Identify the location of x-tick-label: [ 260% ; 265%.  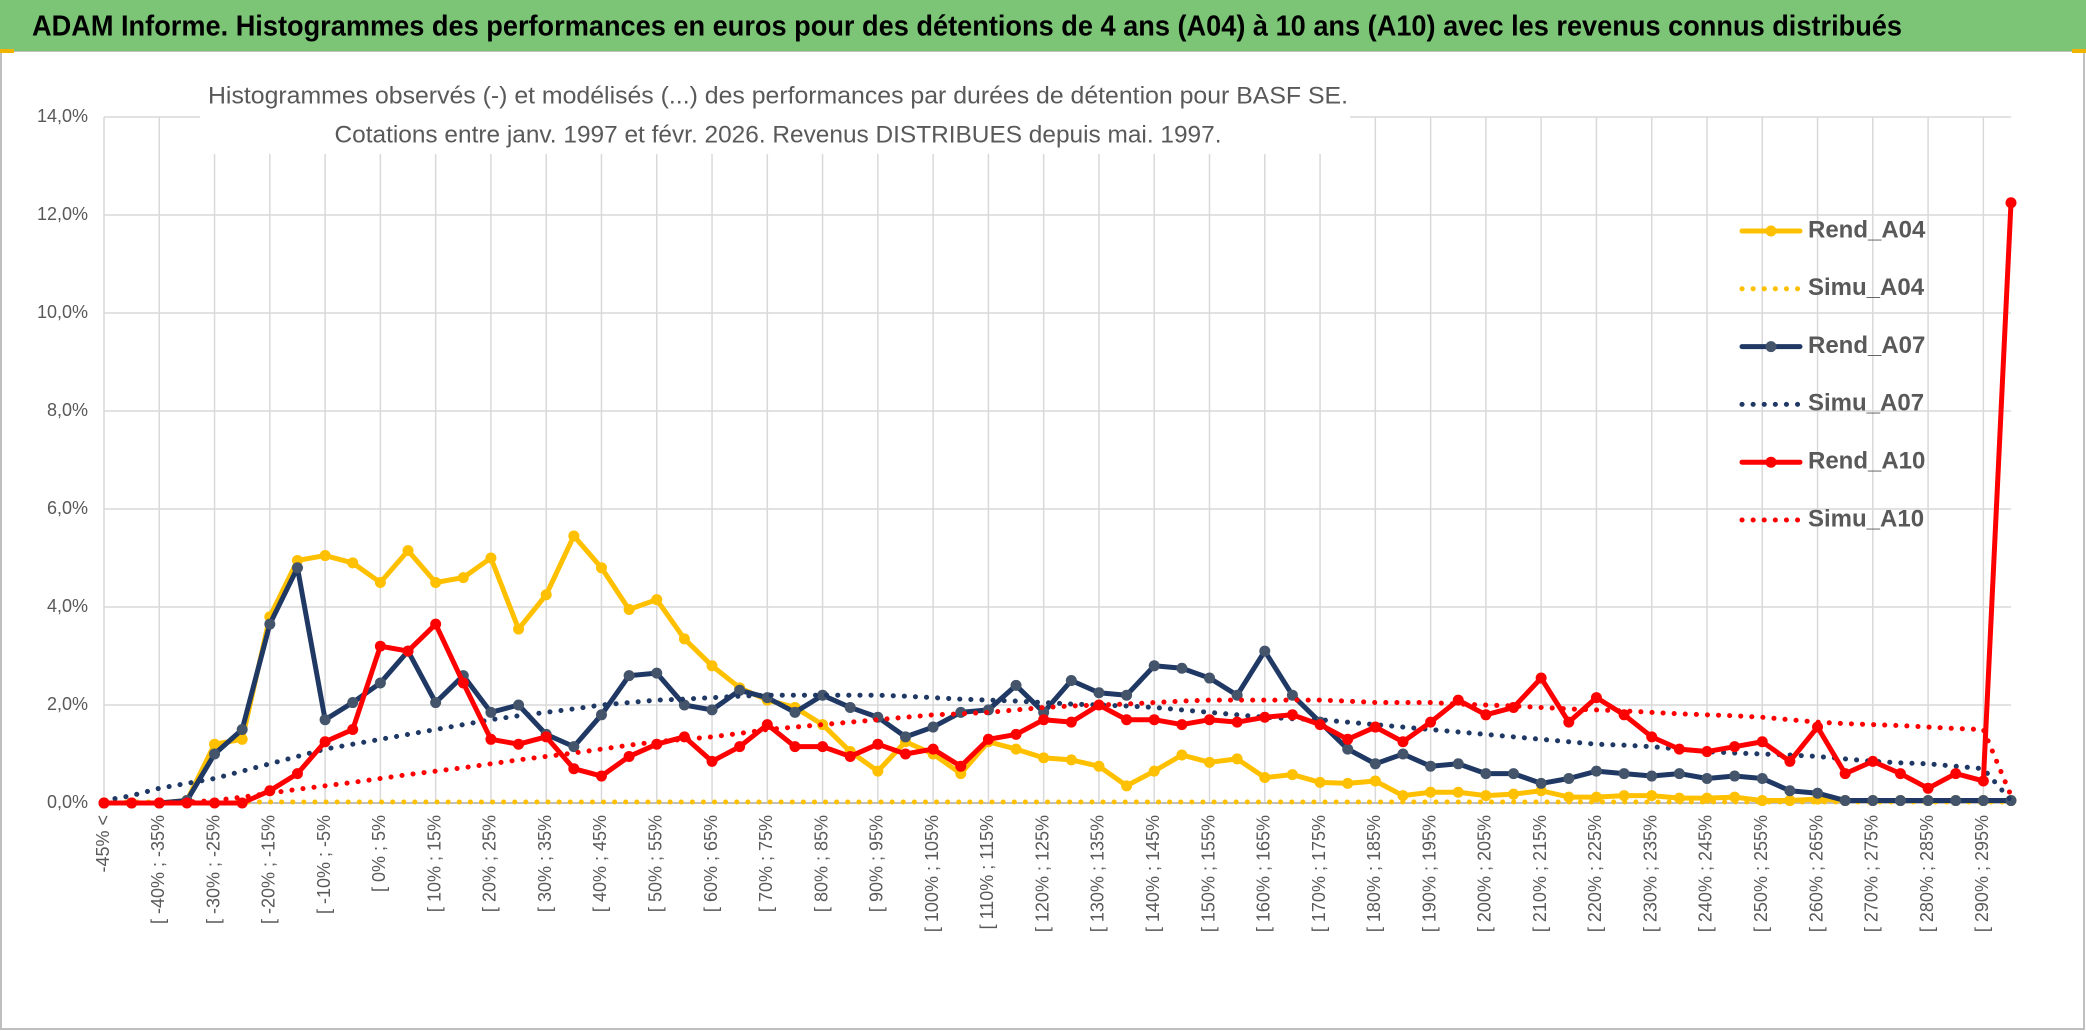
(1816, 873).